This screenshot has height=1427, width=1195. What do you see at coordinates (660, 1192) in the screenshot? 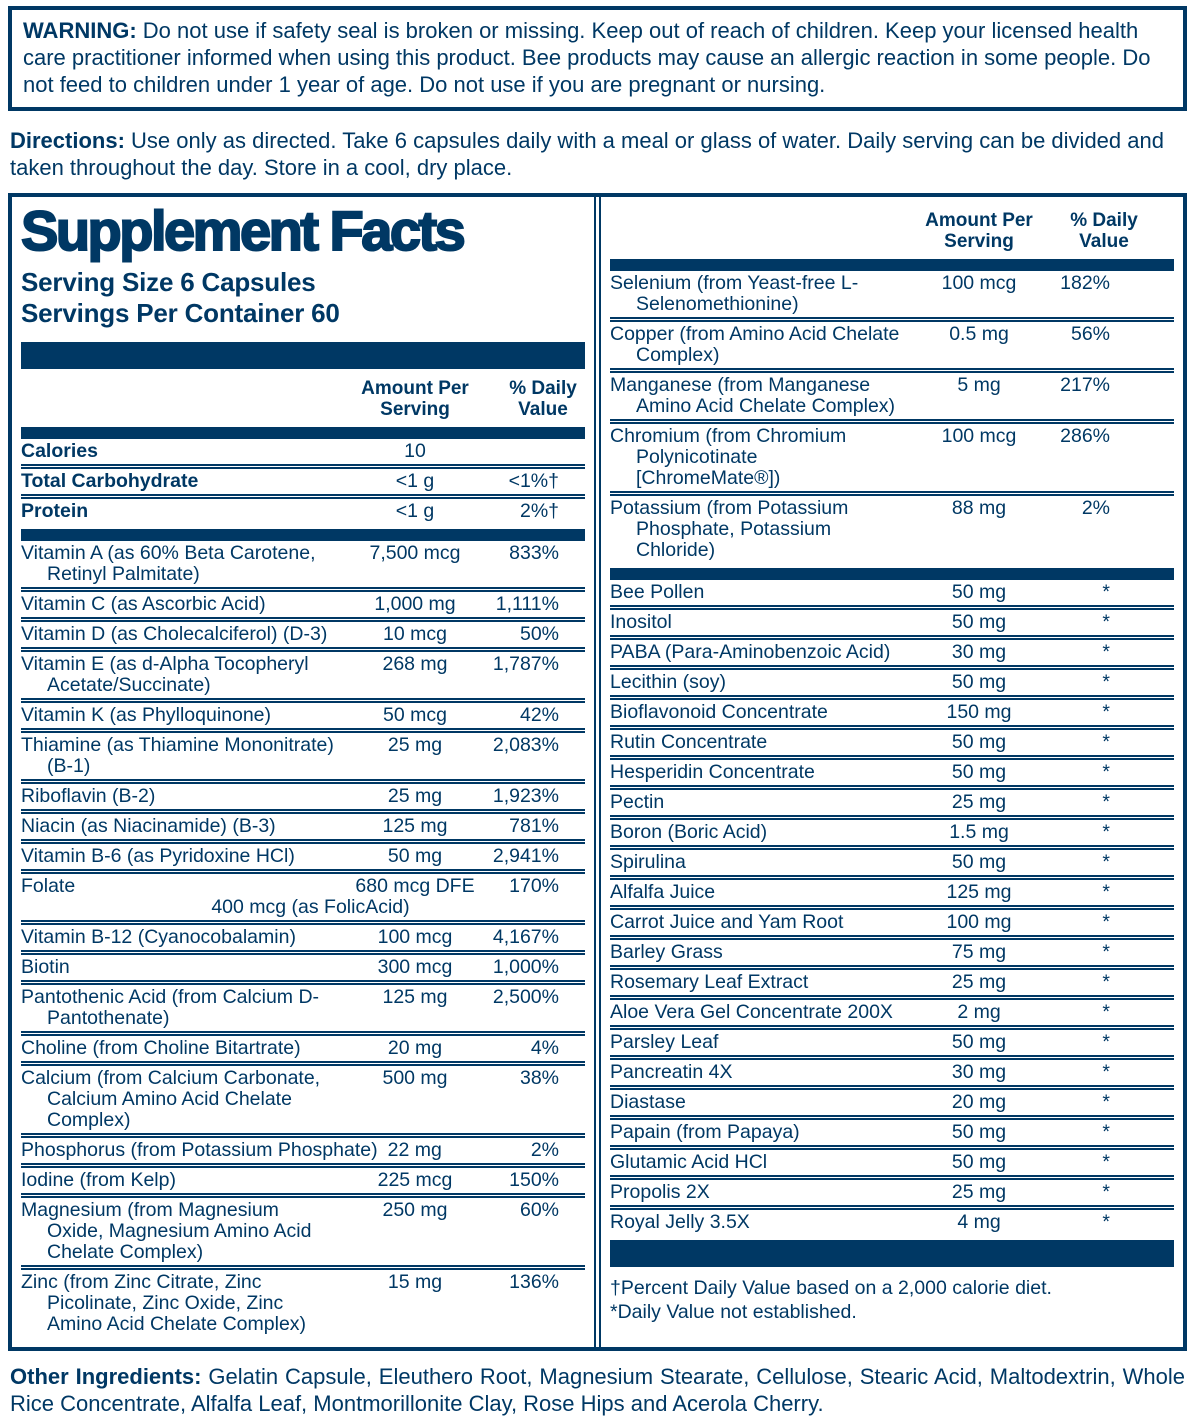
I see `nutrient-name: Propolis 2X` at bounding box center [660, 1192].